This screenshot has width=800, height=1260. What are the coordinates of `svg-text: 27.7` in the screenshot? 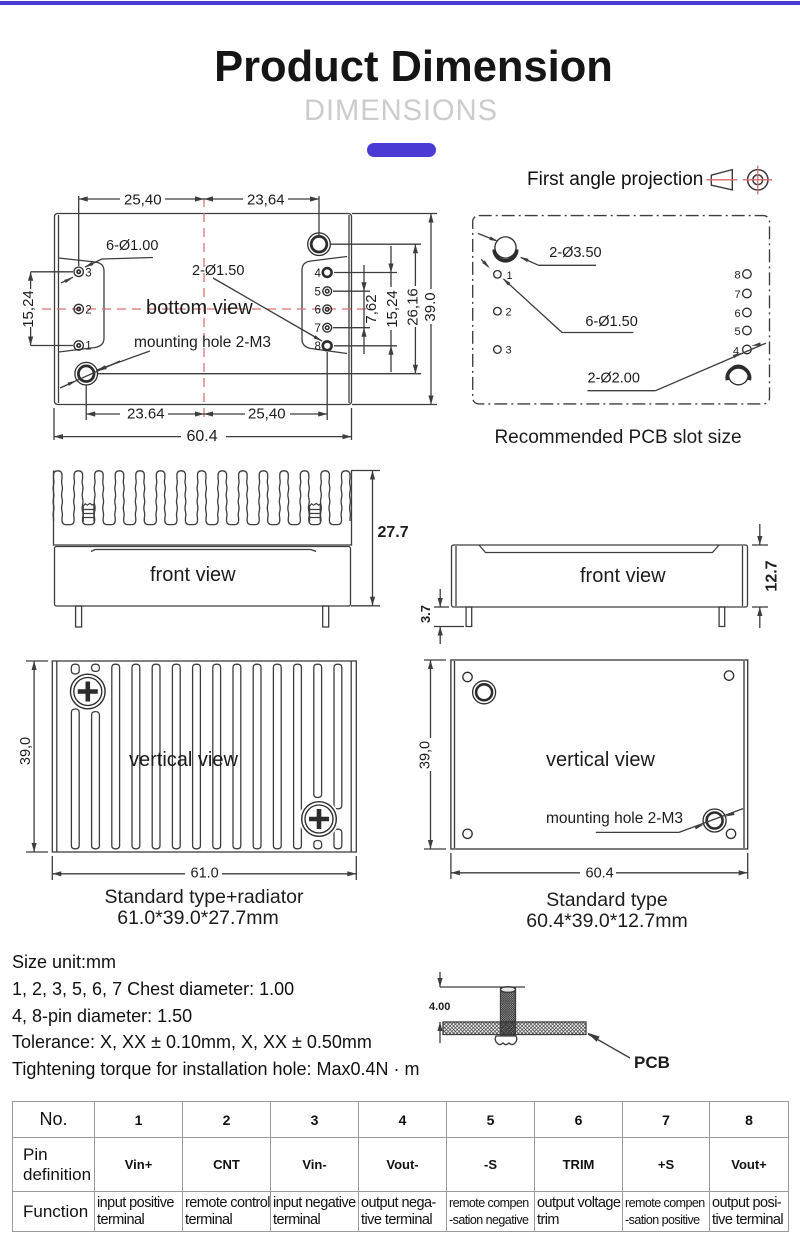 It's located at (393, 532).